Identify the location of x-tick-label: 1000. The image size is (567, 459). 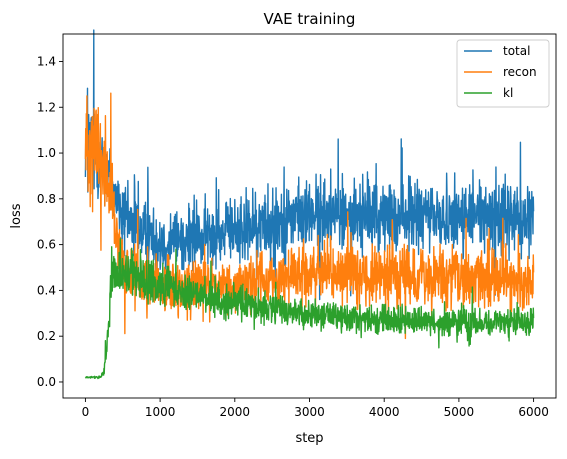
(160, 412).